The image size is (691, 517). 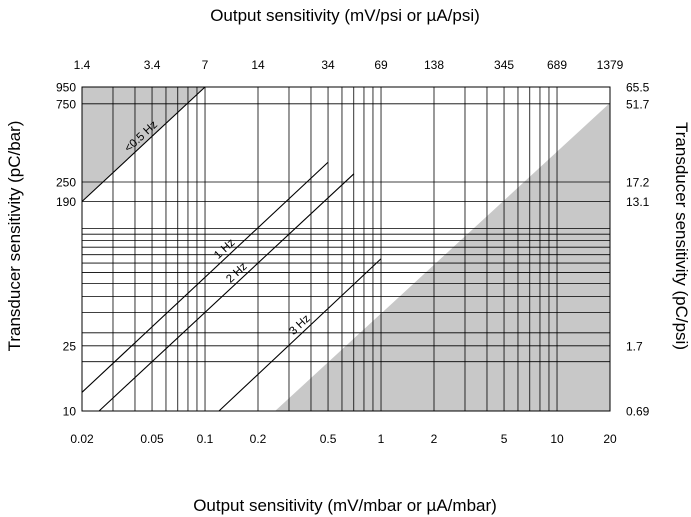 What do you see at coordinates (66, 202) in the screenshot?
I see `y-left-tick-label: 190` at bounding box center [66, 202].